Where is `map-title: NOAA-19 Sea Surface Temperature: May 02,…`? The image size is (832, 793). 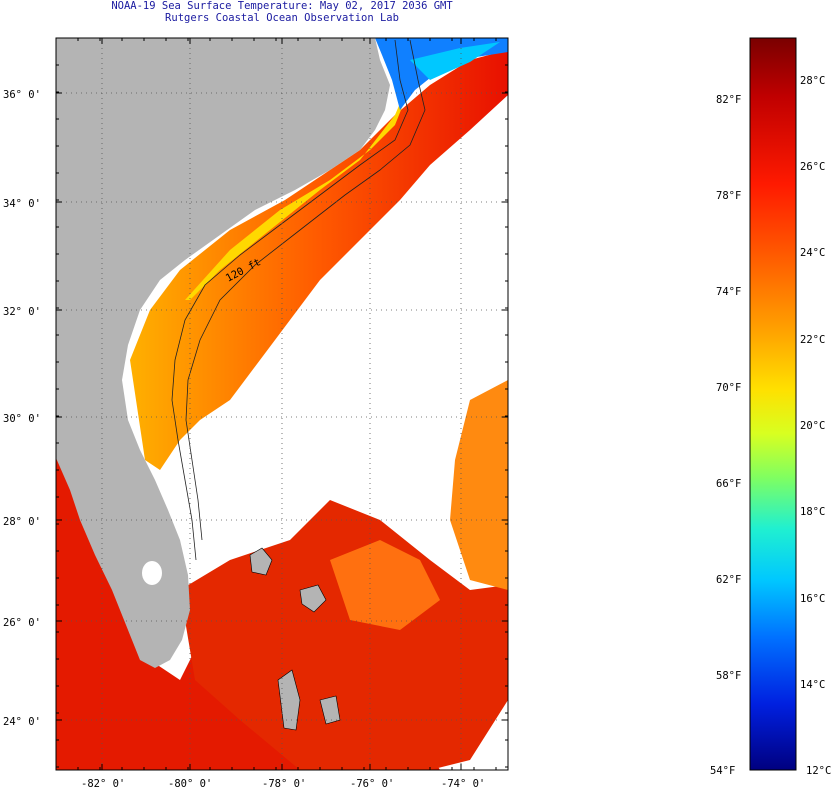 map-title: NOAA-19 Sea Surface Temperature: May 02,… is located at coordinates (282, 6).